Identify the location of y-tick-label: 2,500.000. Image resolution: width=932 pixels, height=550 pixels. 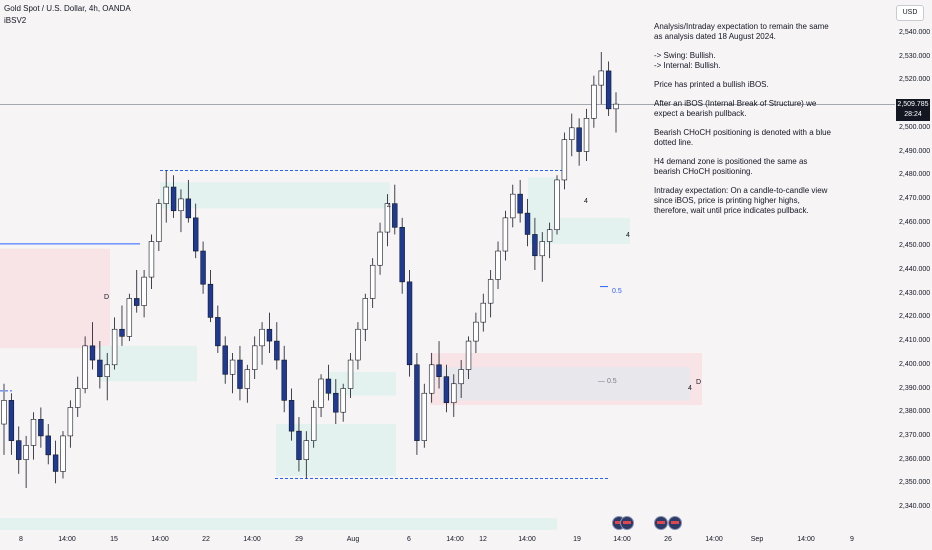
(915, 127).